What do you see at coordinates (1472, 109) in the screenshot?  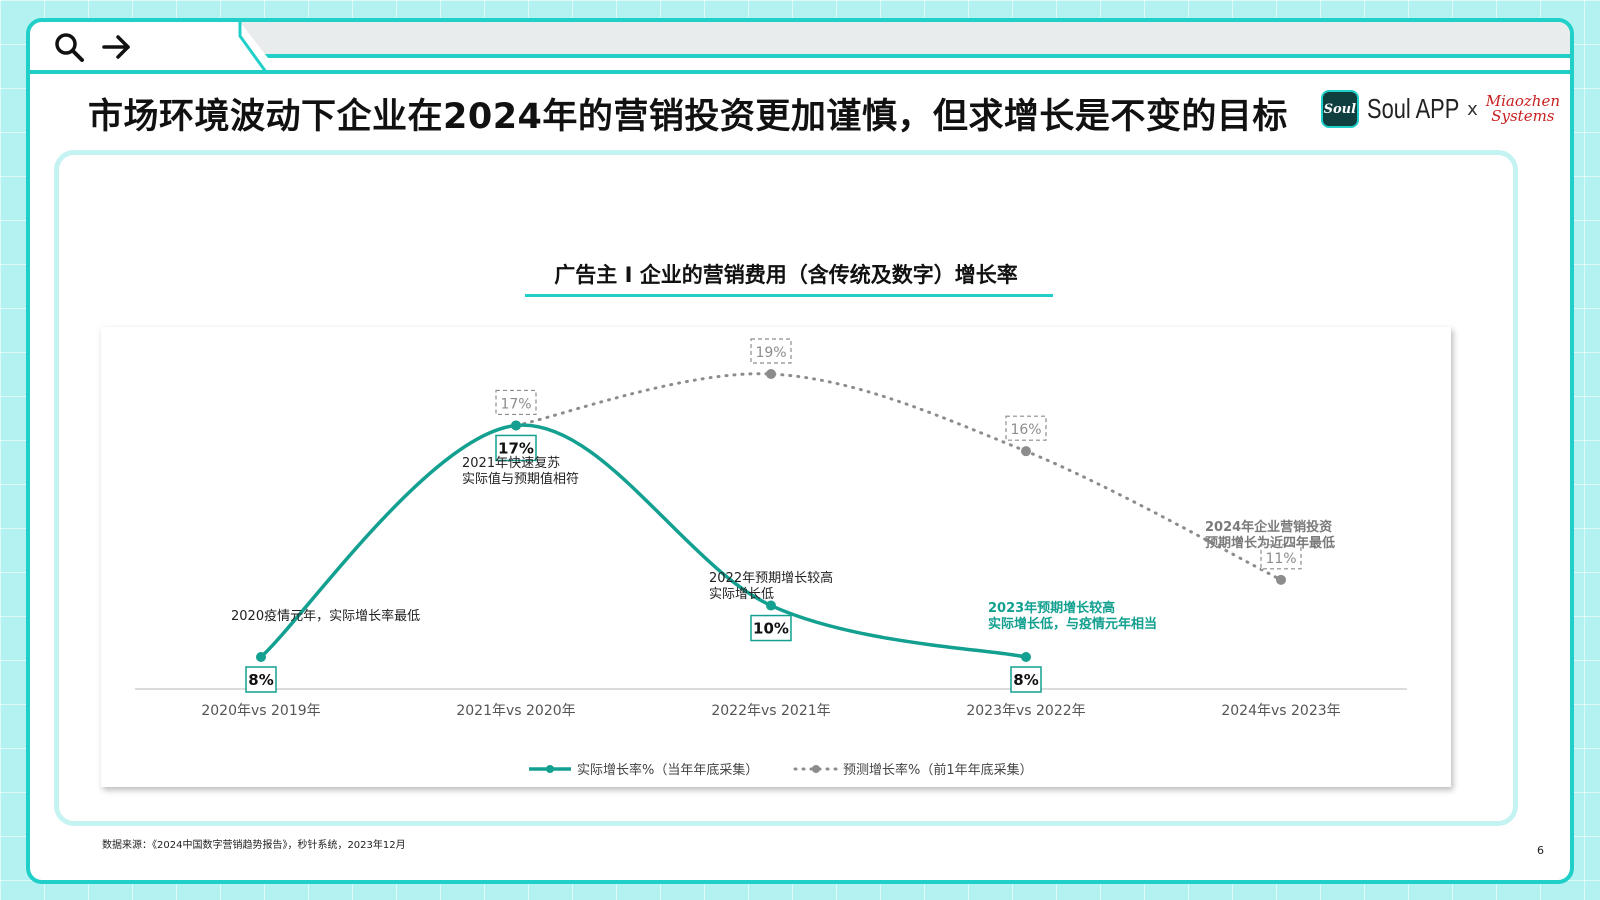 I see `brand-separator: x` at bounding box center [1472, 109].